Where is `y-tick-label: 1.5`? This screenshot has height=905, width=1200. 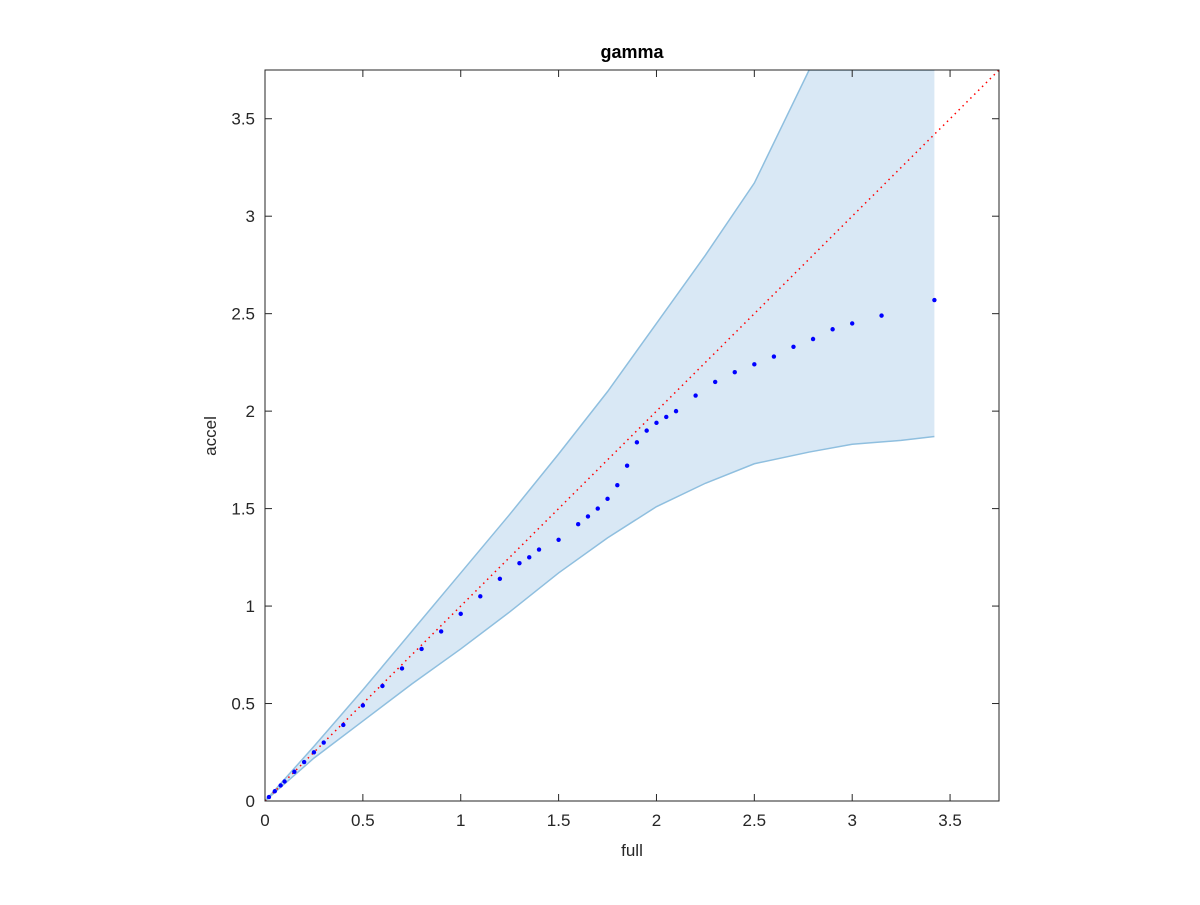
y-tick-label: 1.5 is located at coordinates (243, 509).